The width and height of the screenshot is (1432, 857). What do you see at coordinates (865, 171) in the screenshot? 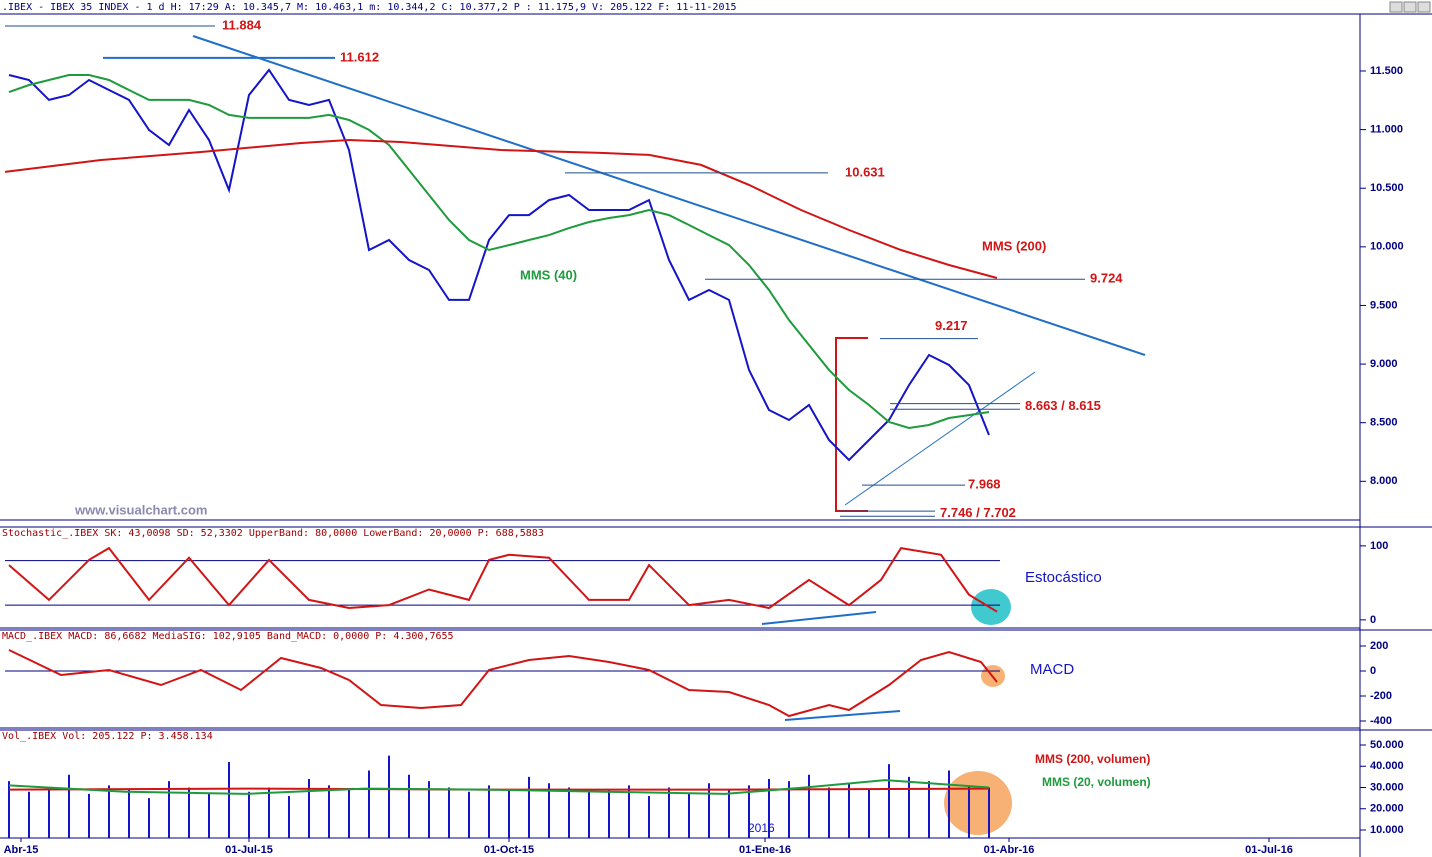
I see `level-label: 10.631` at bounding box center [865, 171].